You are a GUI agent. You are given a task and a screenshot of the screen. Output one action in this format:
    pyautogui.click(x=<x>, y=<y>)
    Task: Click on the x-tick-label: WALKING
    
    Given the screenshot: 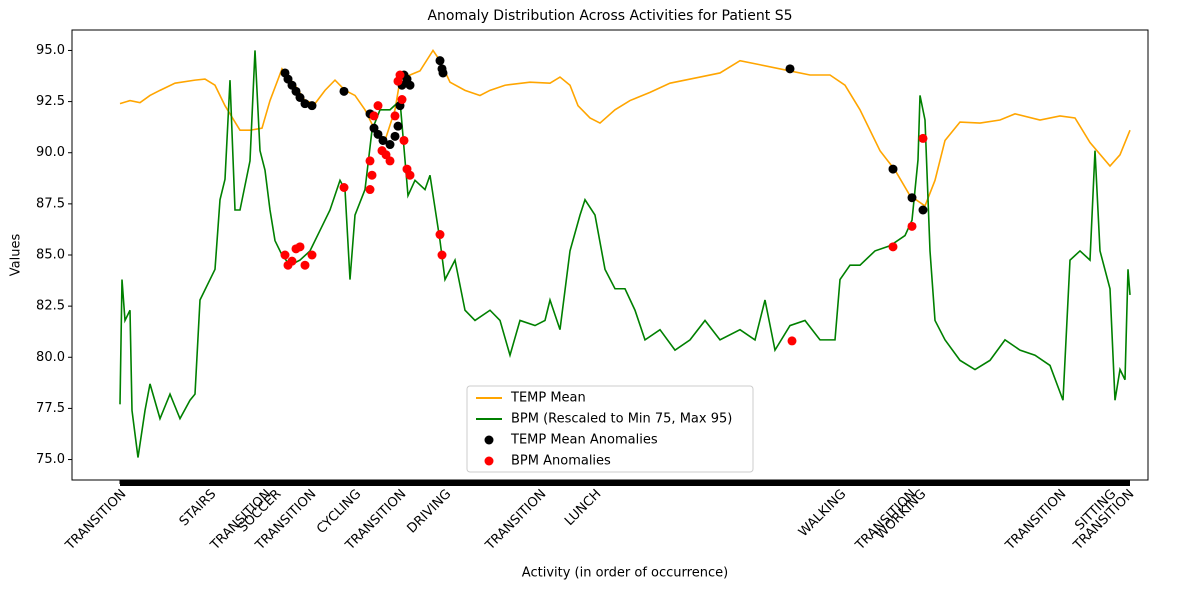 What is the action you would take?
    pyautogui.click(x=822, y=513)
    